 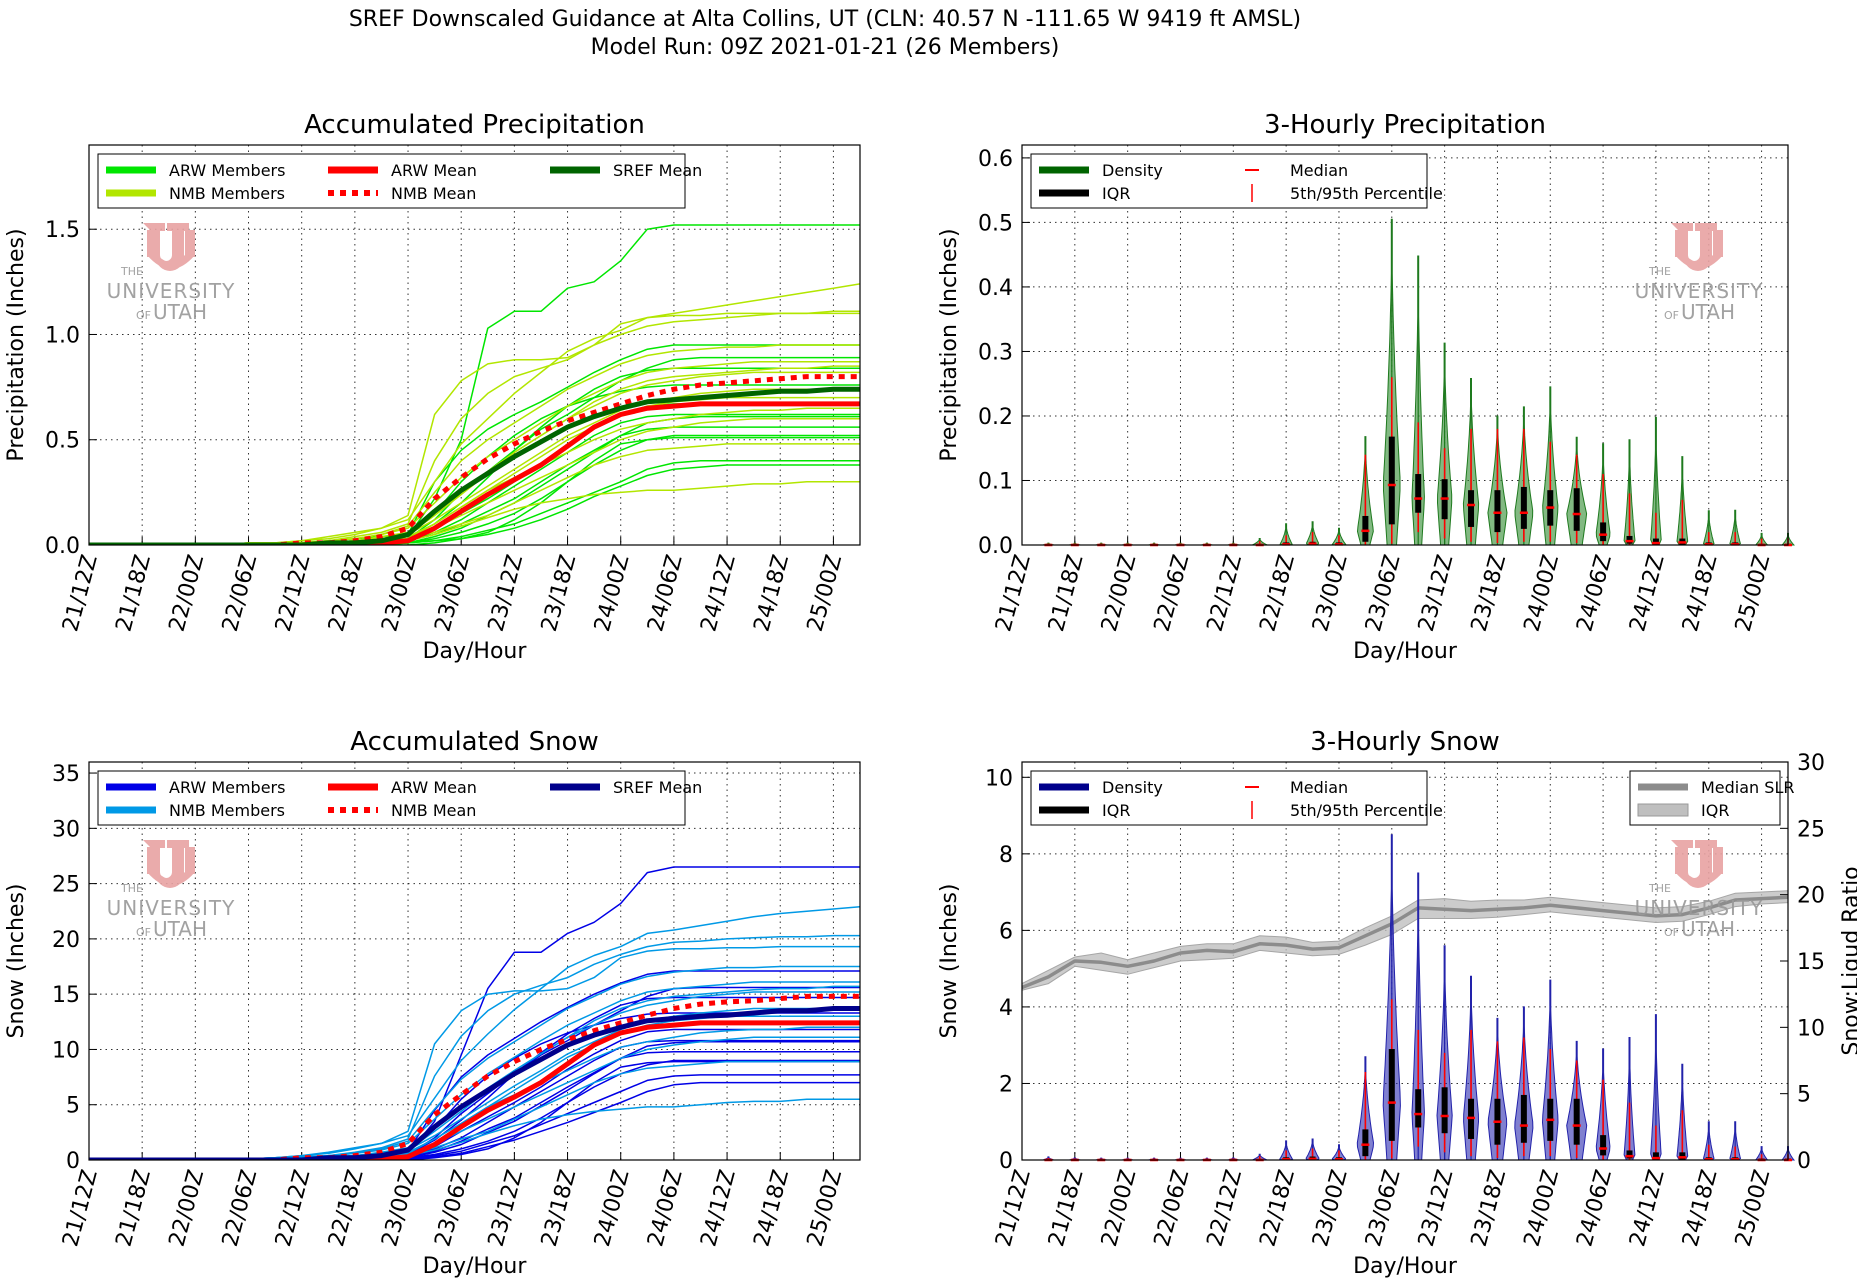 What do you see at coordinates (506, 593) in the screenshot?
I see `x-tick-label: 23/12Z` at bounding box center [506, 593].